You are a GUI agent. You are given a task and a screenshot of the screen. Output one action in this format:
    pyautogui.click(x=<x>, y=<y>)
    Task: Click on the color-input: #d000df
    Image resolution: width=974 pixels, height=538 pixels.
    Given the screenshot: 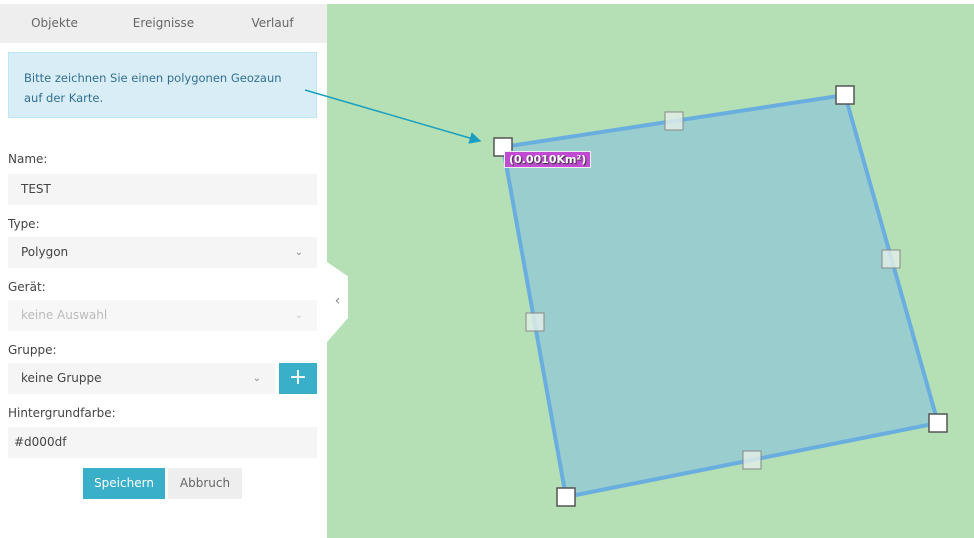 What is the action you would take?
    pyautogui.click(x=162, y=442)
    